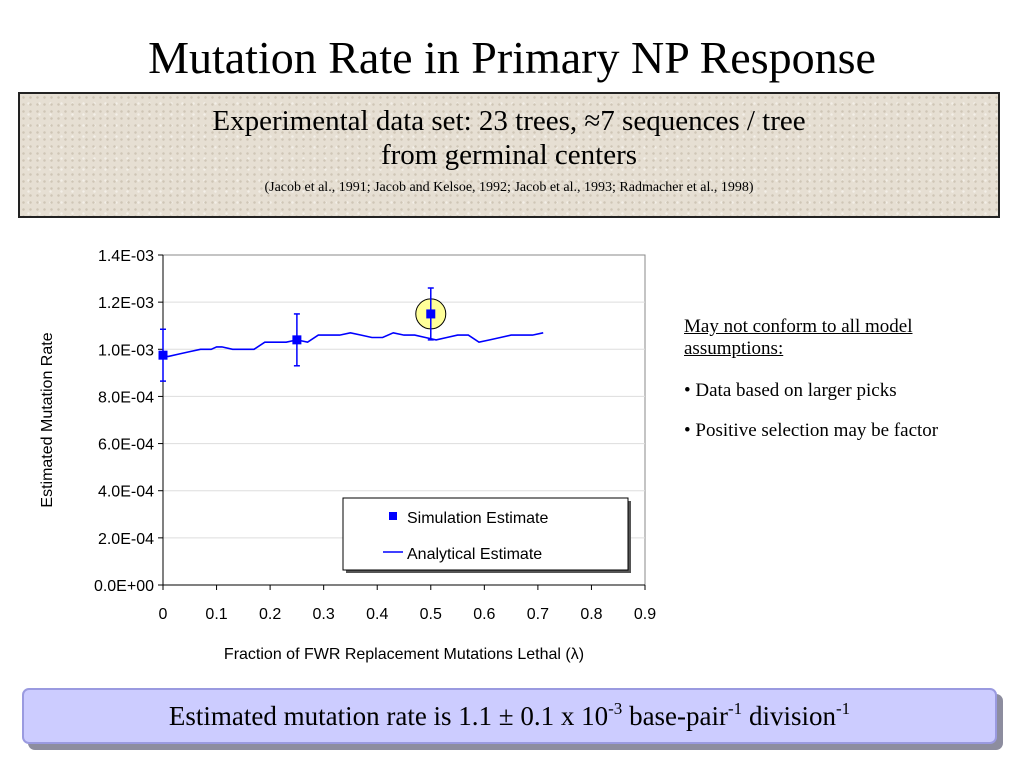 Image resolution: width=1024 pixels, height=768 pixels. I want to click on notes-heading-line2: assumptions:, so click(734, 348).